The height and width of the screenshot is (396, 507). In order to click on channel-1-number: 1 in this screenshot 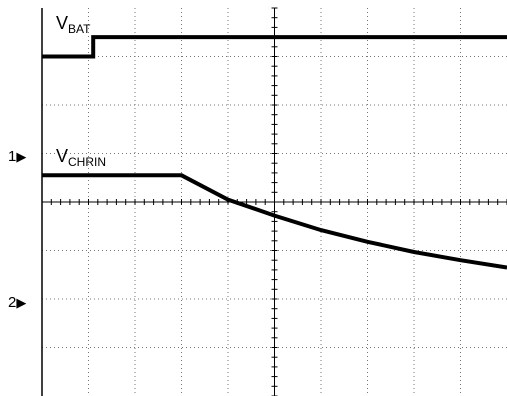, I will do `click(12, 156)`.